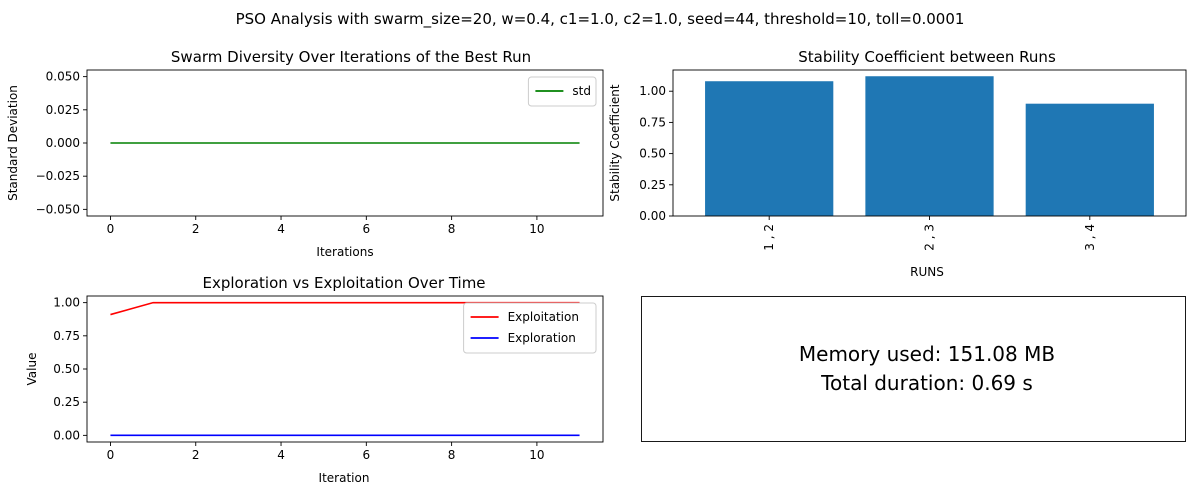  What do you see at coordinates (652, 122) in the screenshot?
I see `stability-ytick-label-3: 0.75` at bounding box center [652, 122].